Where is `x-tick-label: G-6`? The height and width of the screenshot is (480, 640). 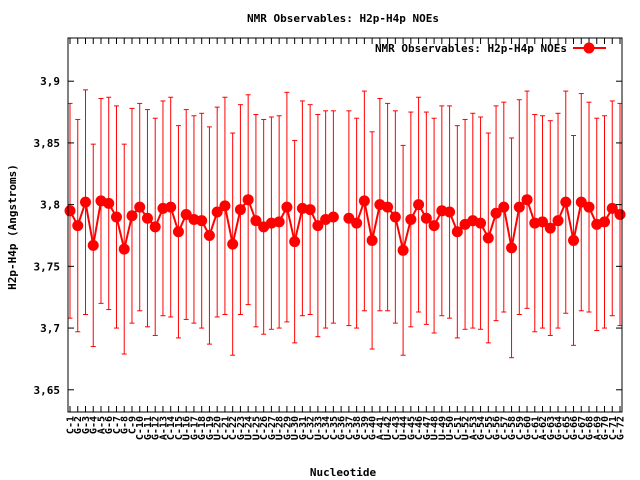
x-tick-label: G-6 is located at coordinates (109, 425).